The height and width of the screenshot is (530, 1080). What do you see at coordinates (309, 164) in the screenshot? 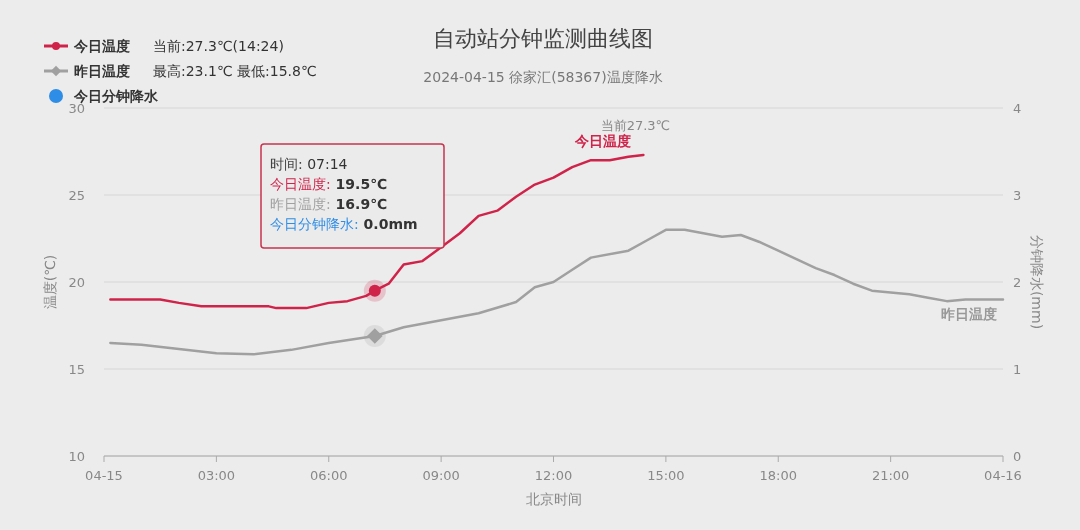
I see `annotation: 时间: 07:14` at bounding box center [309, 164].